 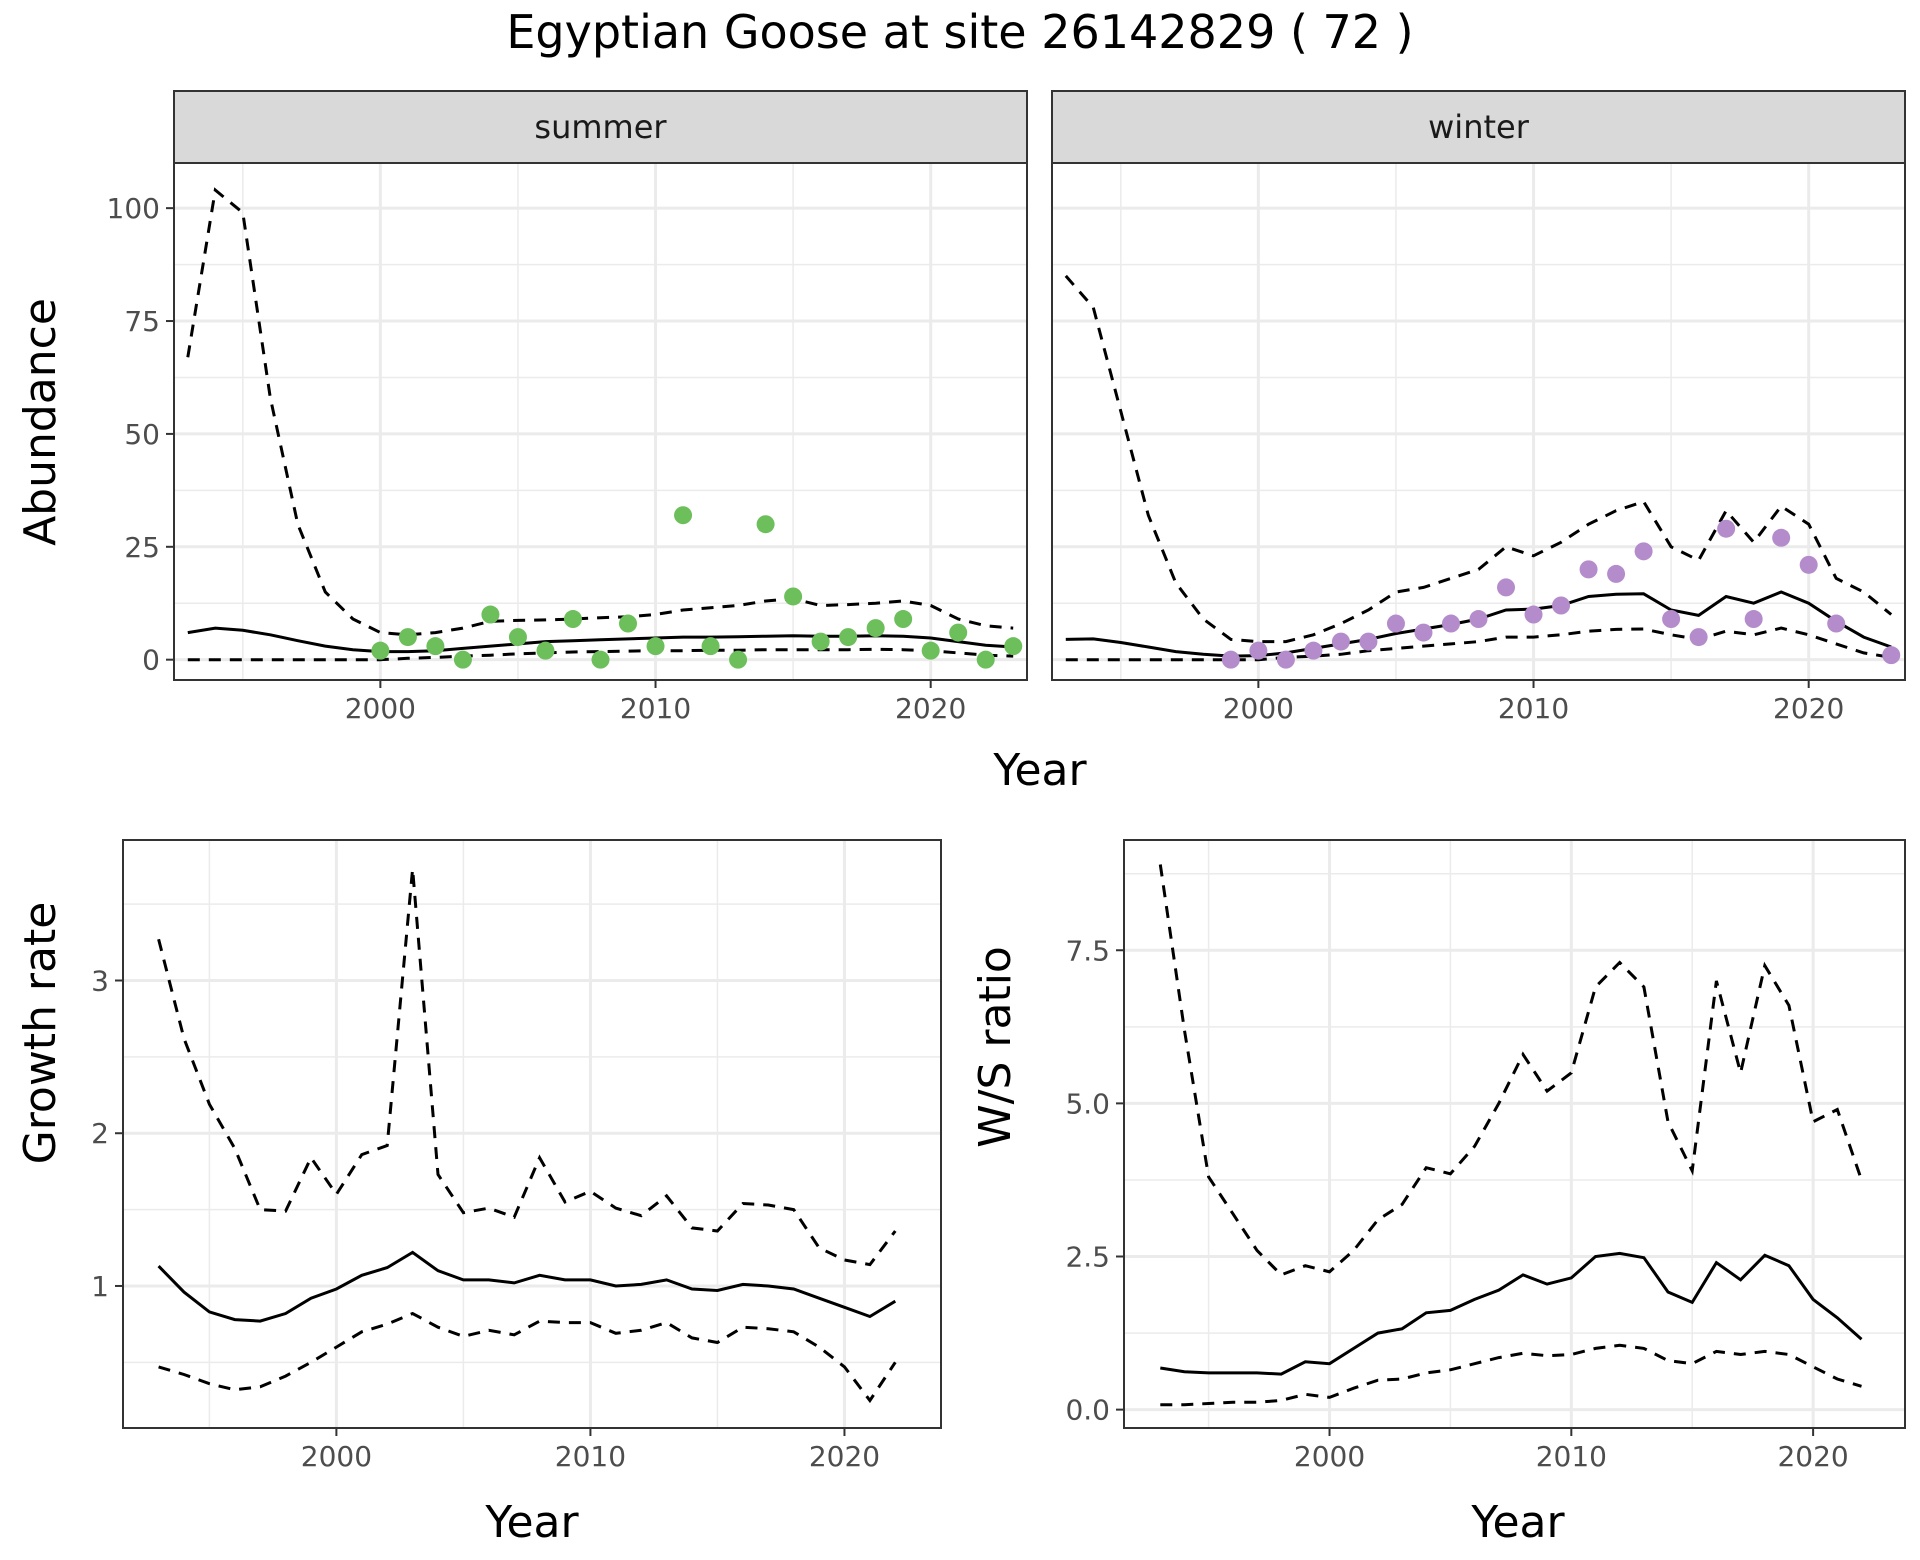 I want to click on ticks-winter: 2000 2010 2020, so click(x=1533, y=702).